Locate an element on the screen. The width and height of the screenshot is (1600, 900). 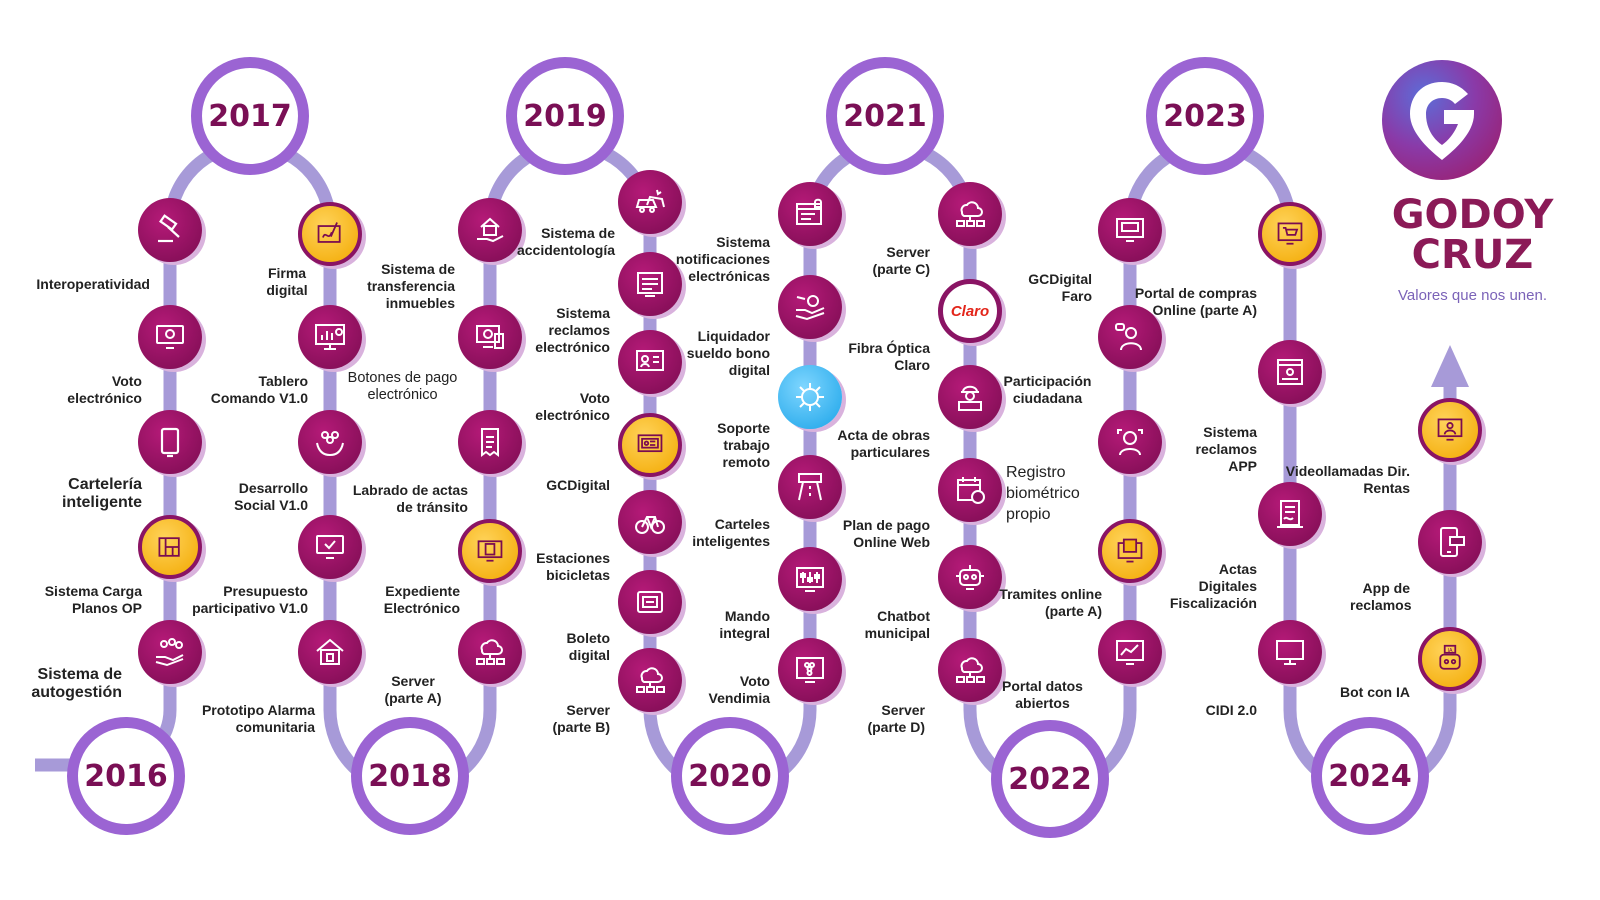
node-accidentologia is located at coordinates (650, 202).